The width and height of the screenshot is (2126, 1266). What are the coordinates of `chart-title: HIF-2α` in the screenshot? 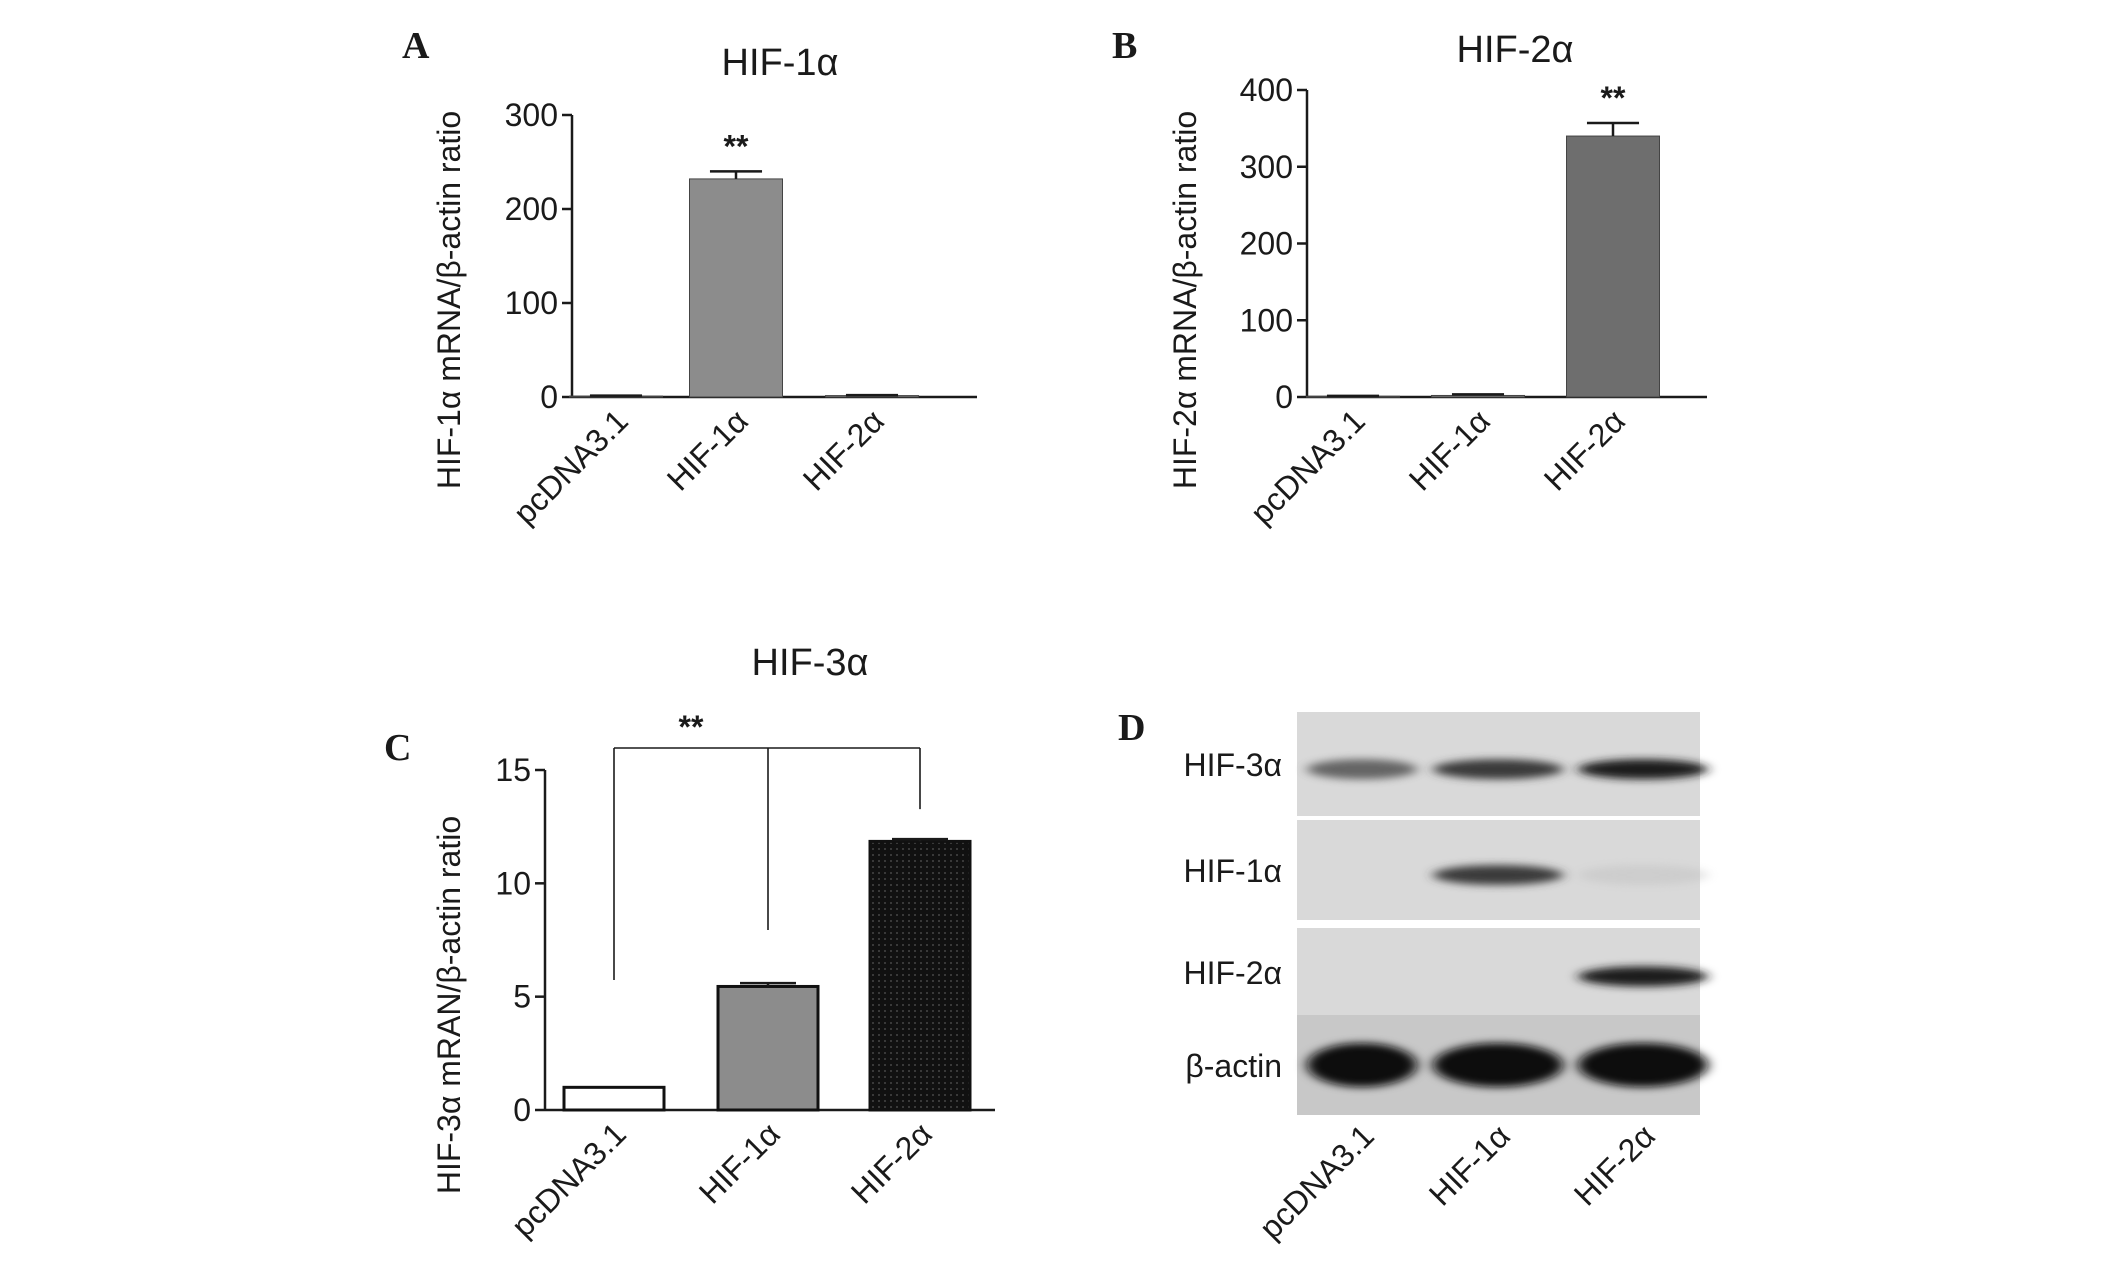 It's located at (1515, 50).